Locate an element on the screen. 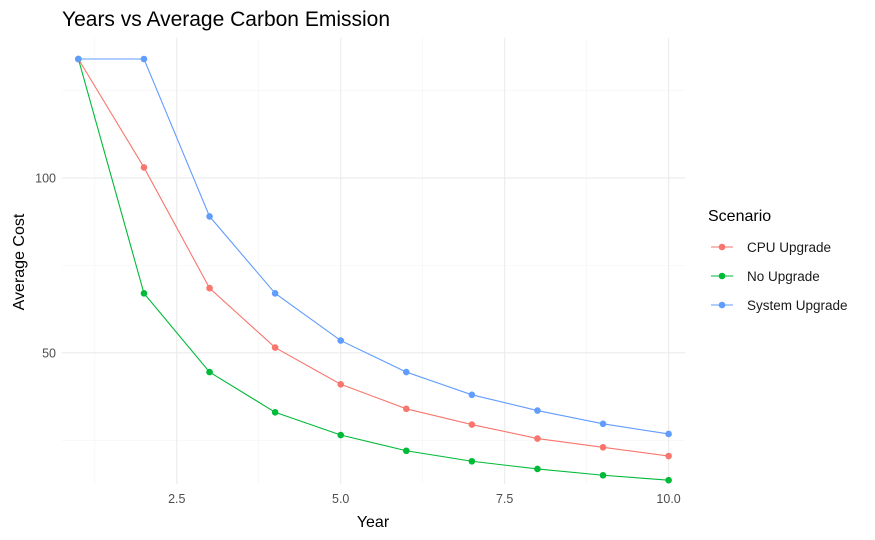 This screenshot has height=540, width=875. legend-label: System Upgrade is located at coordinates (797, 305).